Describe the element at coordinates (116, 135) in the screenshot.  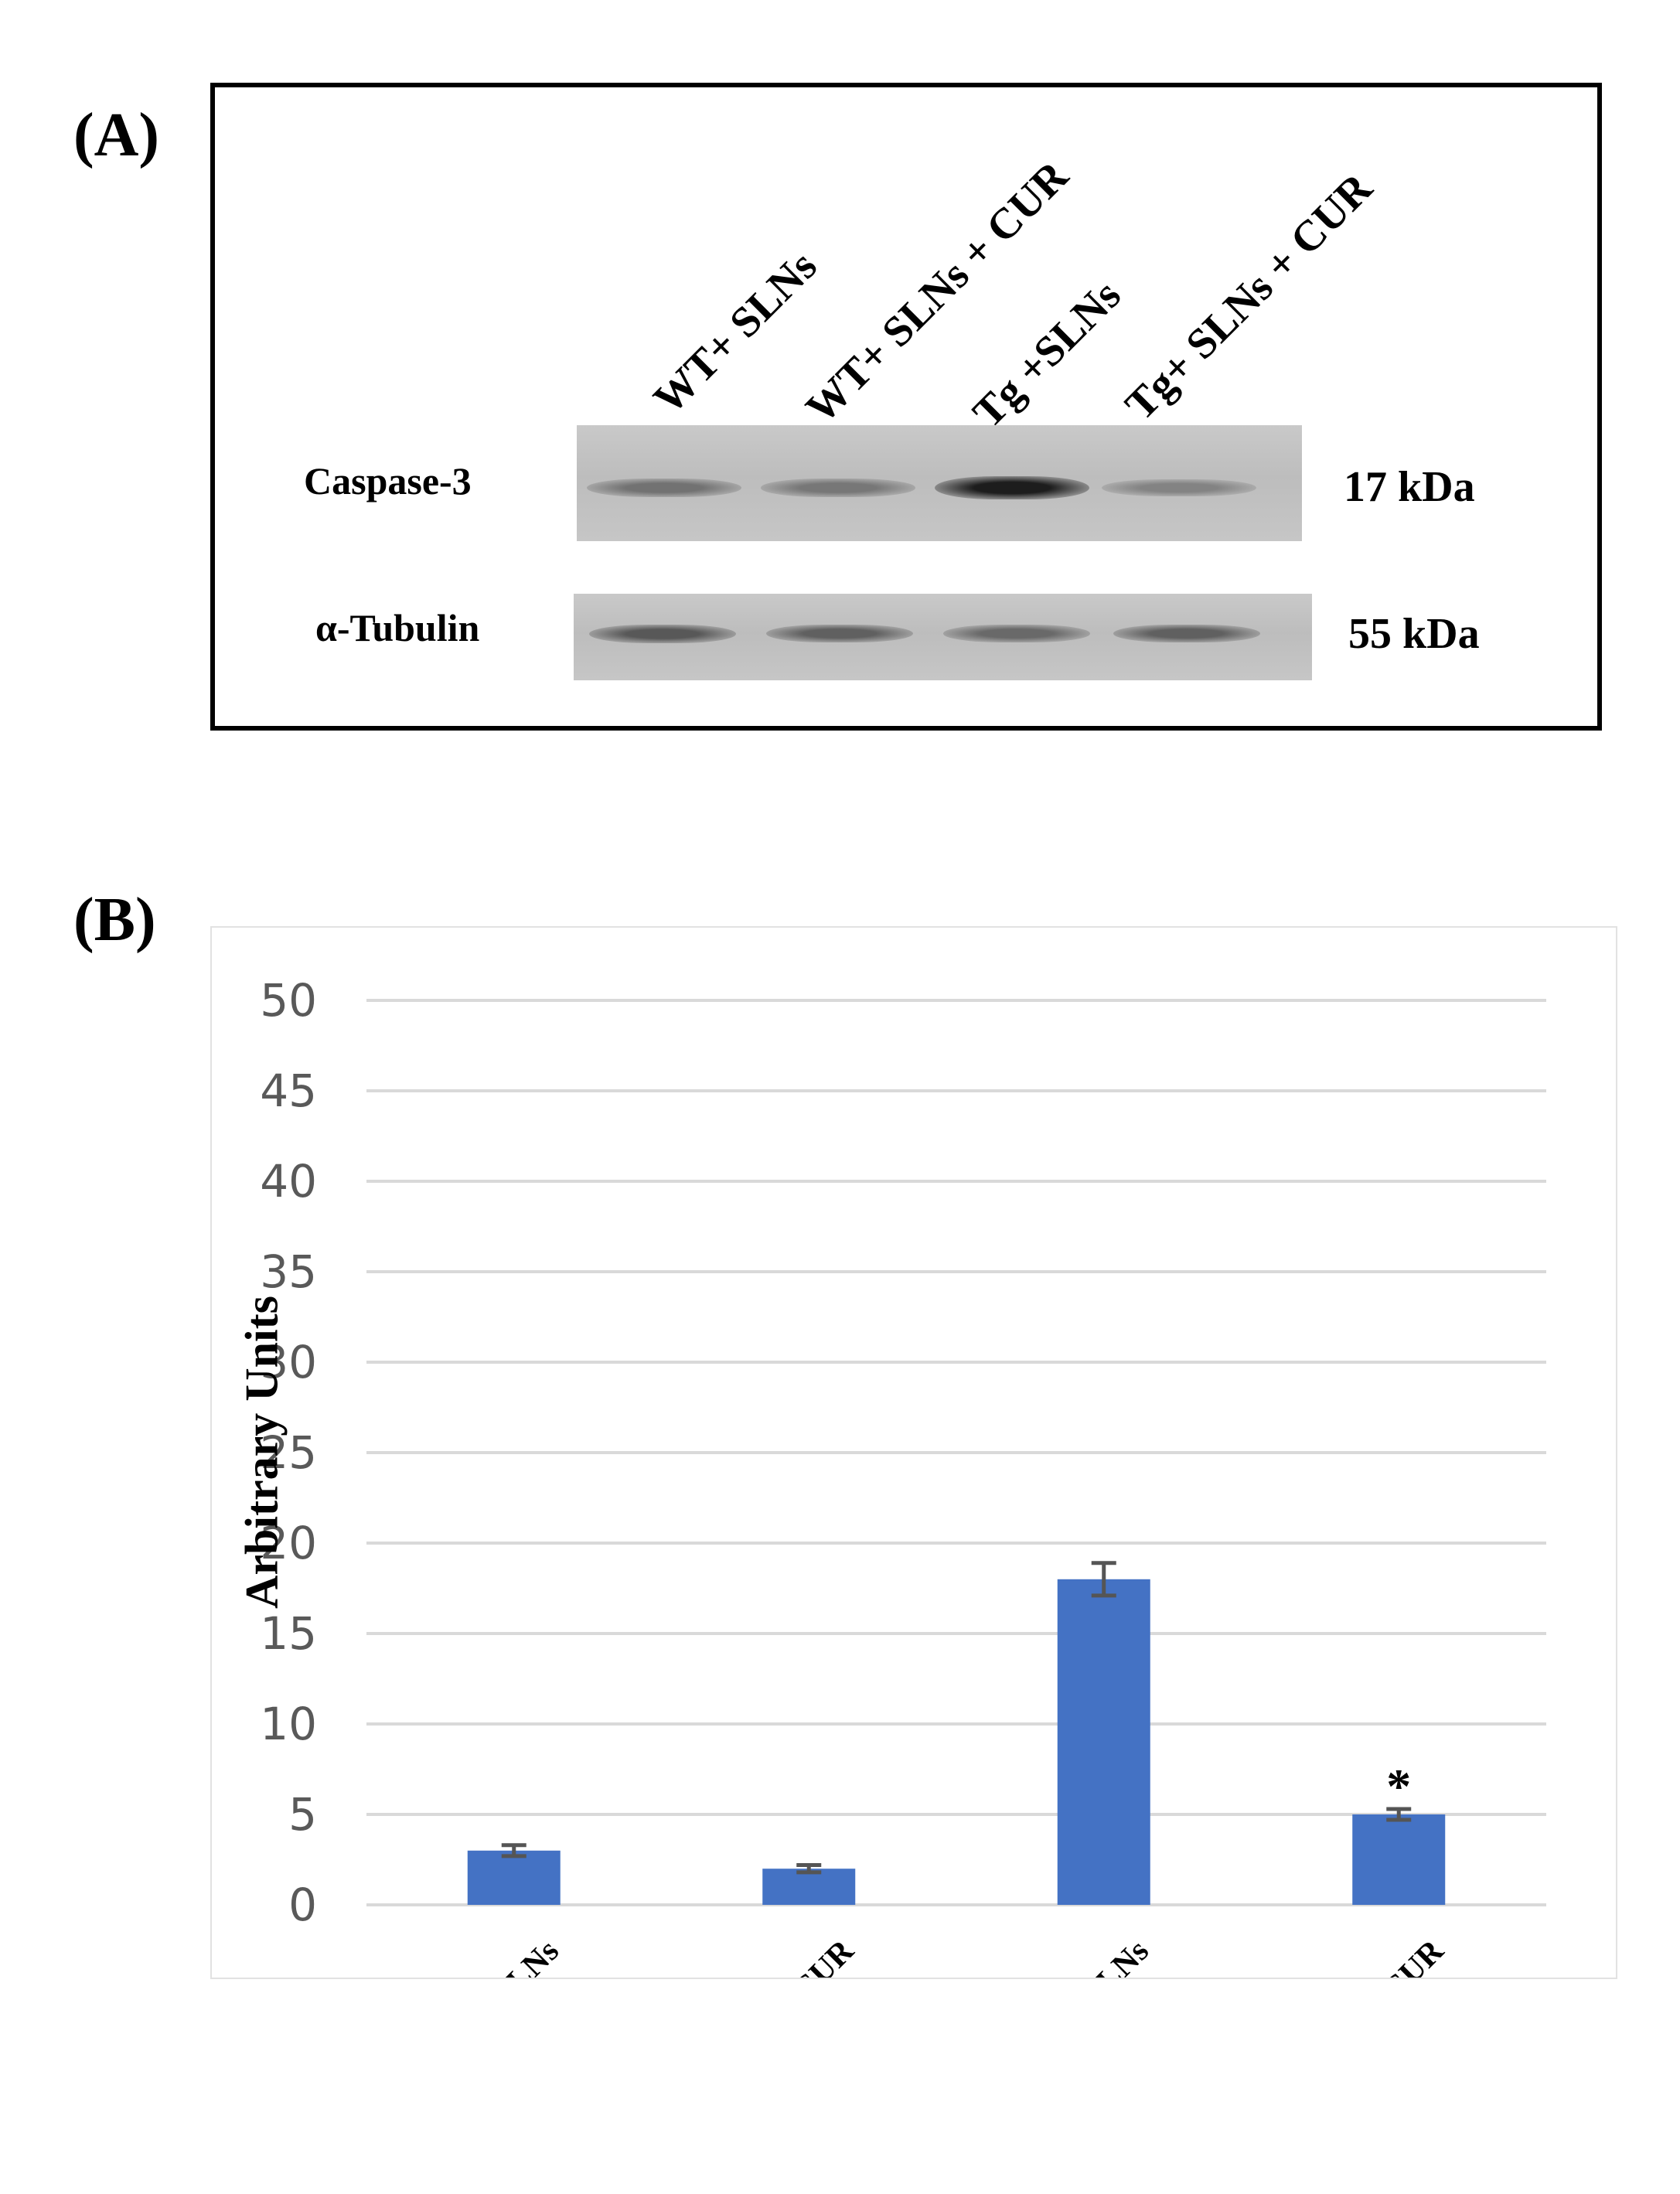
I see `panel-a-label: (A)` at that location.